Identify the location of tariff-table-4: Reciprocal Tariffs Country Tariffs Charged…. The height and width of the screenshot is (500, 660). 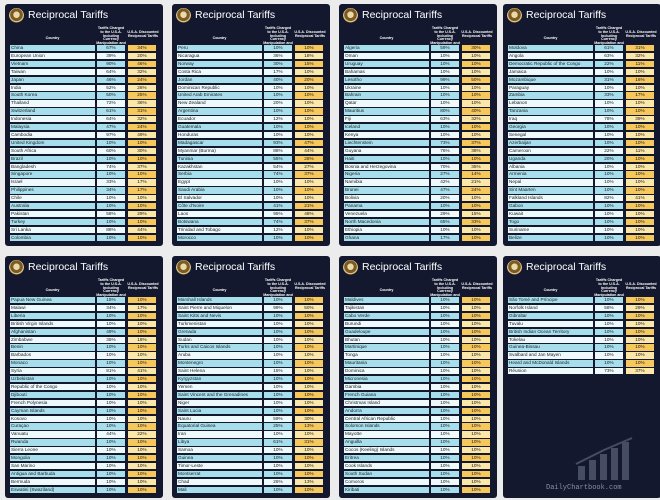
(581, 125).